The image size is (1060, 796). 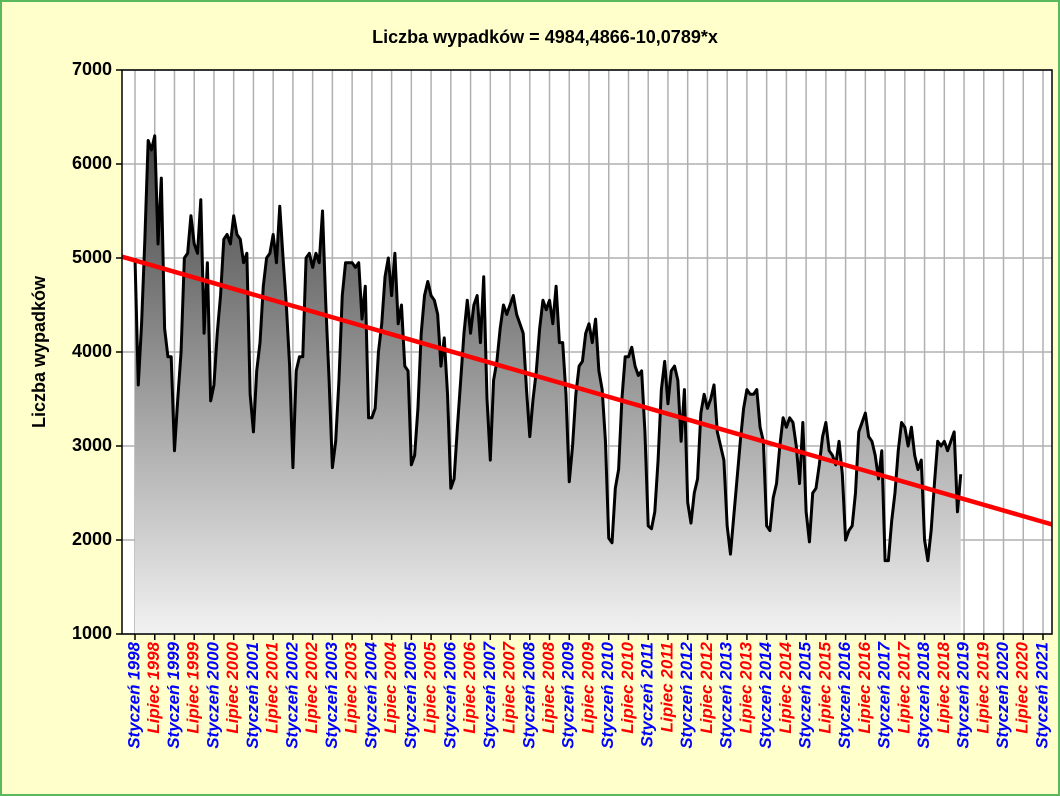 What do you see at coordinates (785, 687) in the screenshot?
I see `x-tick-label: Lipiec 2014` at bounding box center [785, 687].